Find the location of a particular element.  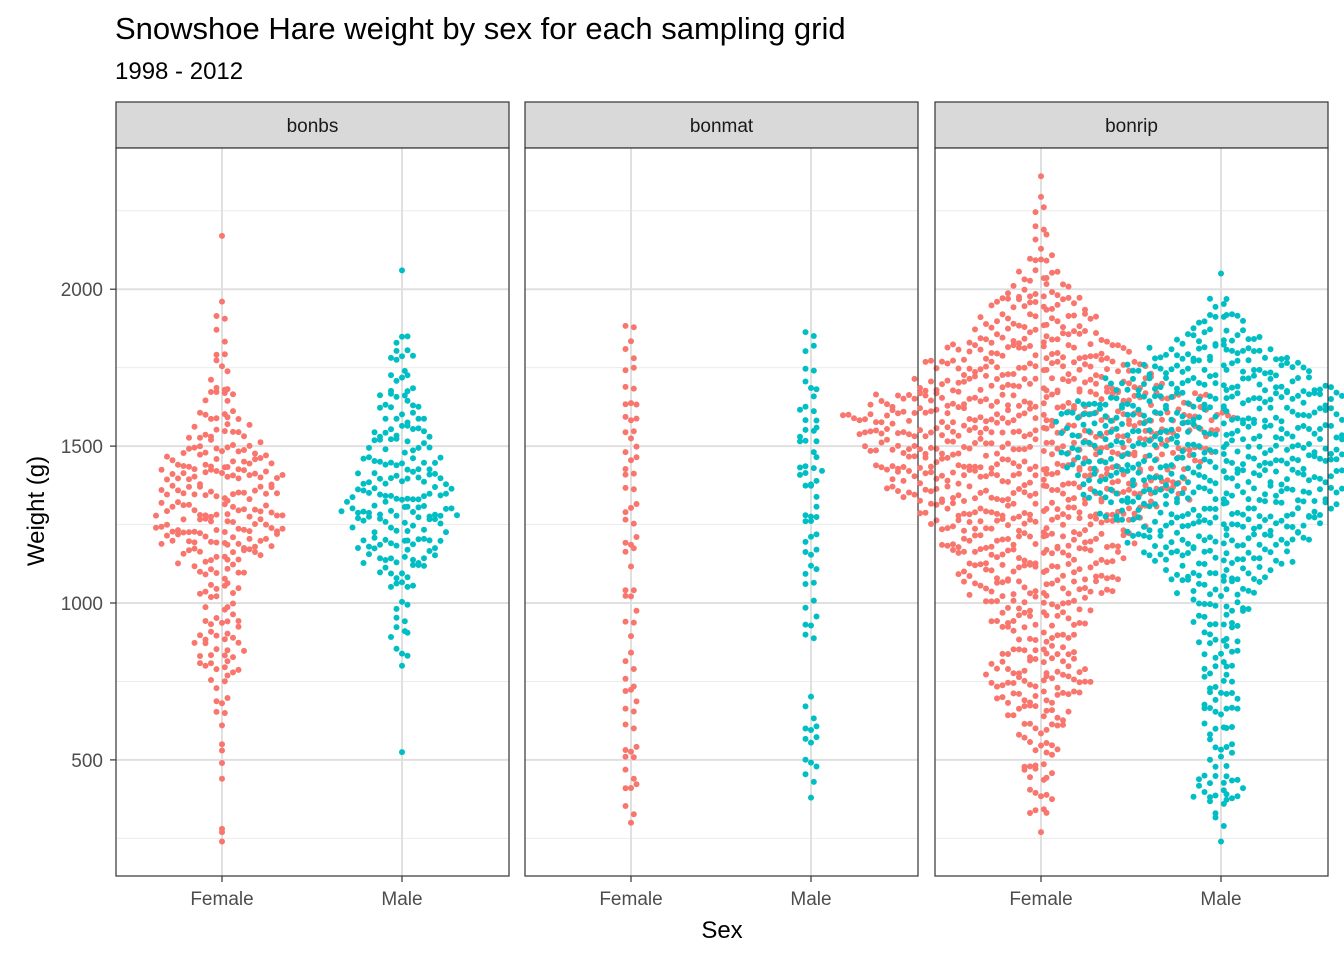

x-tick-label: Female is located at coordinates (221, 899).